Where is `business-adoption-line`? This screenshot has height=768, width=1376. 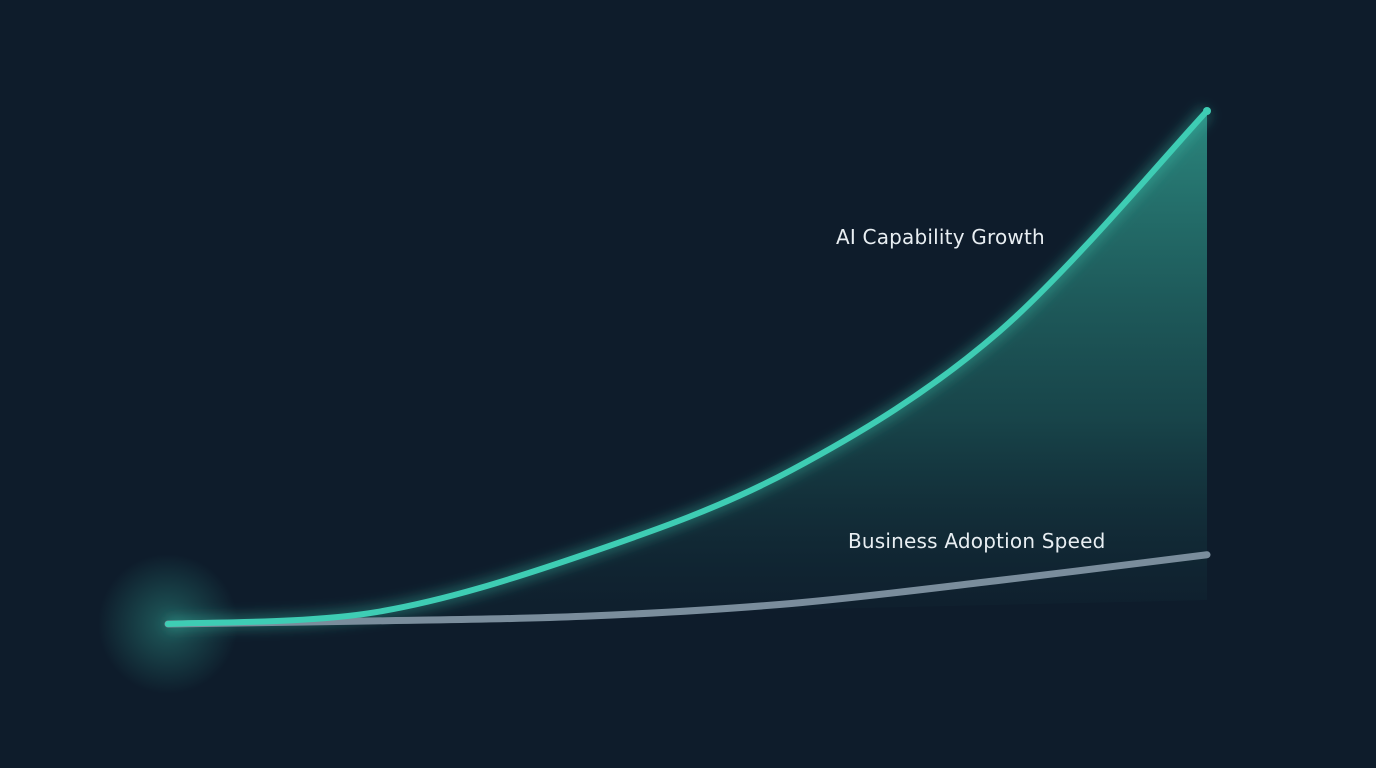 business-adoption-line is located at coordinates (687, 589).